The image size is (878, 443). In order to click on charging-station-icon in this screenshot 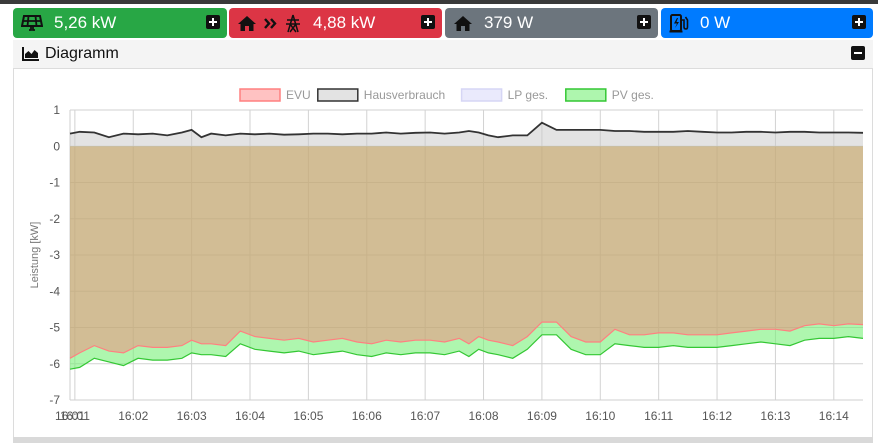, I will do `click(679, 22)`.